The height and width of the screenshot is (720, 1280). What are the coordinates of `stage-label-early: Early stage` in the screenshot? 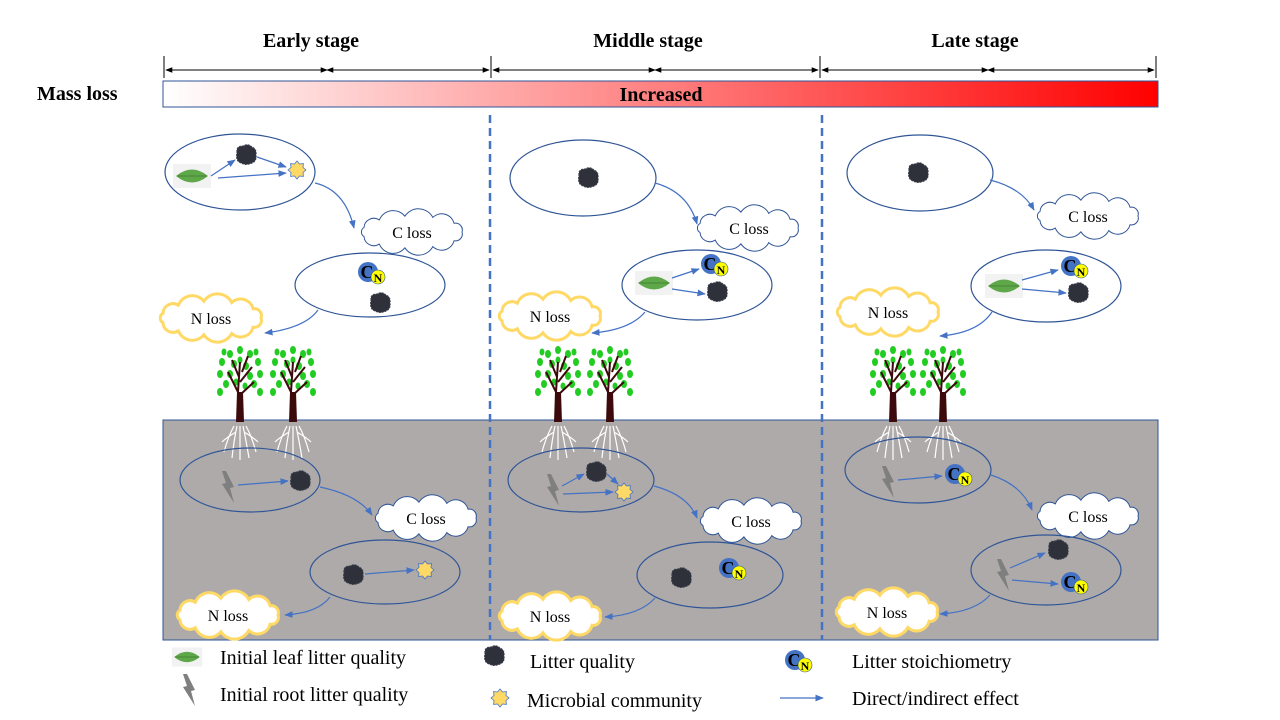 It's located at (311, 41).